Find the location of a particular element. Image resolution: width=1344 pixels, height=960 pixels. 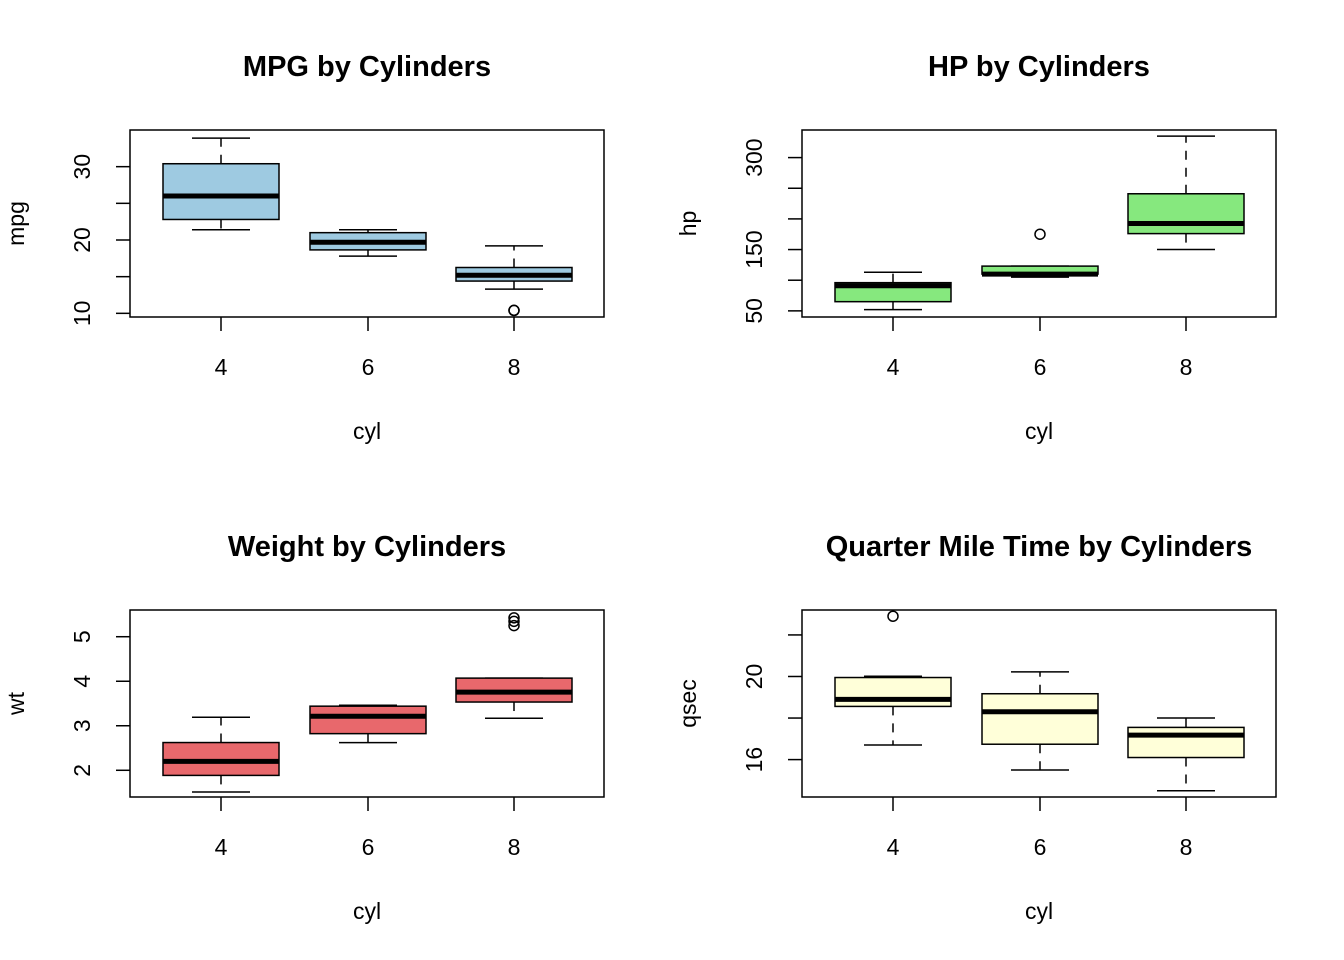

y-tick-label: 4 is located at coordinates (82, 681).